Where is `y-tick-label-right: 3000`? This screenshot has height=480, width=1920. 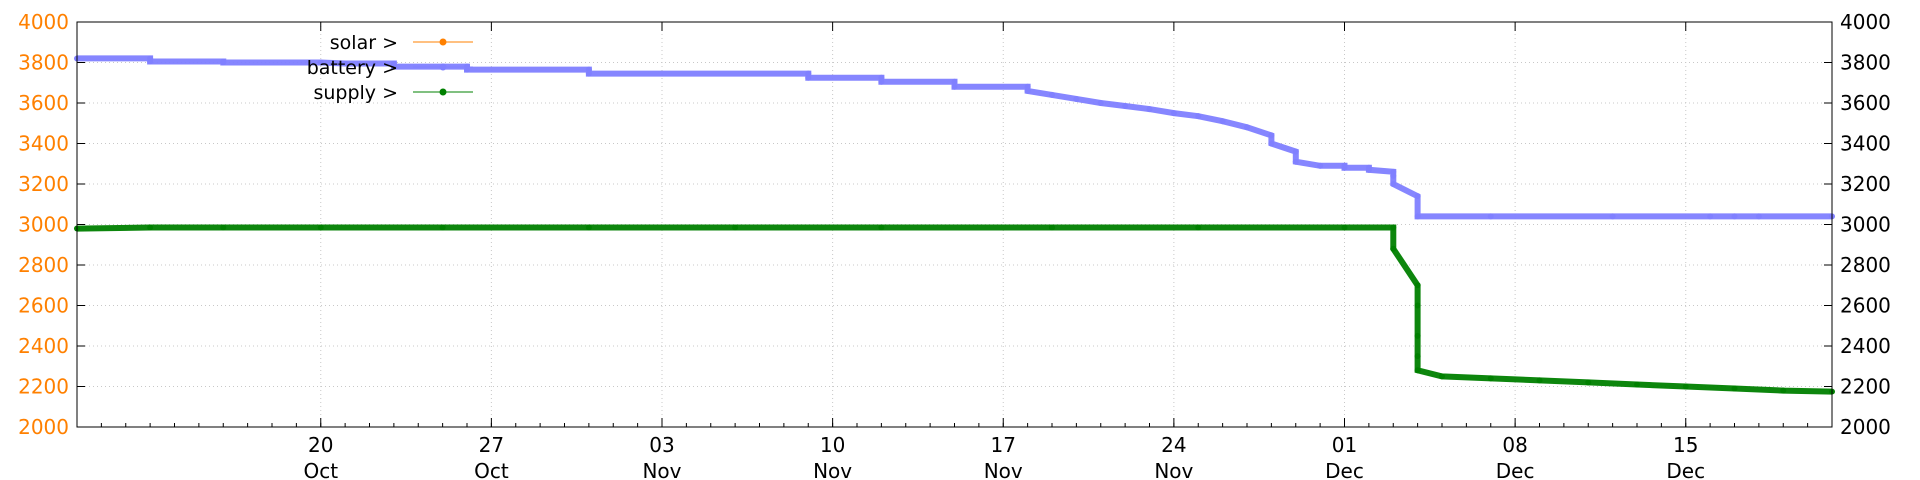
y-tick-label-right: 3000 is located at coordinates (1865, 225).